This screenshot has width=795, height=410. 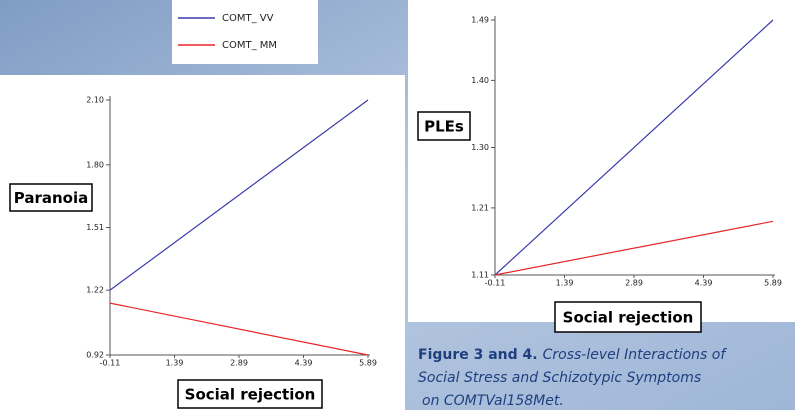 I want to click on y-tick-label: 1.40, so click(x=480, y=80).